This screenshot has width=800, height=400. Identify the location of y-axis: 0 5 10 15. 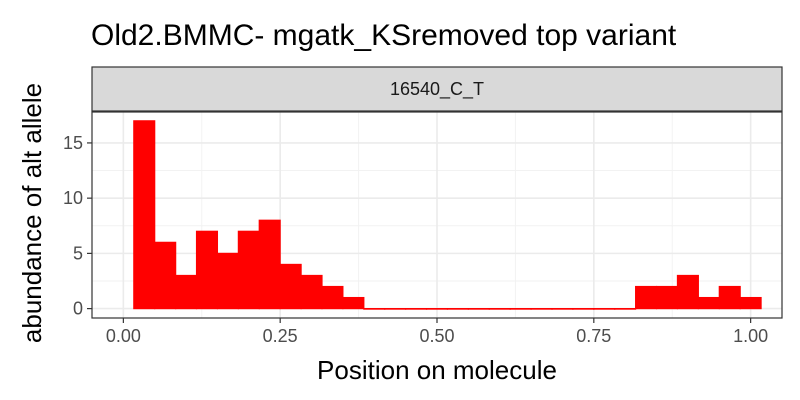
(77, 226).